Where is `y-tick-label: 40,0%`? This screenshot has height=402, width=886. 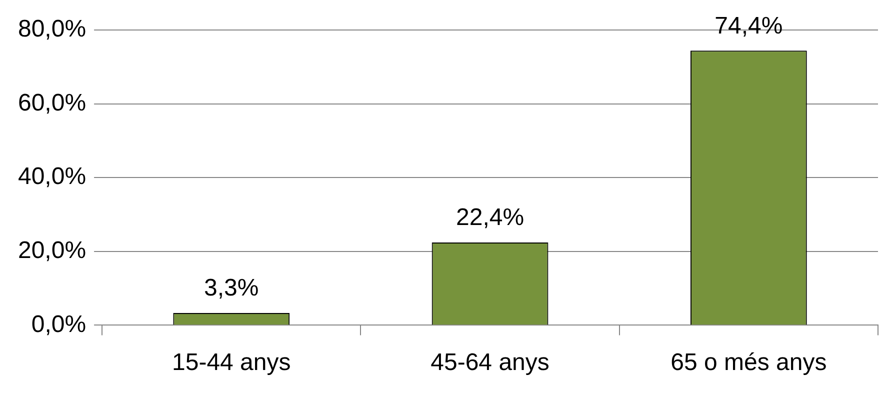 y-tick-label: 40,0% is located at coordinates (52, 176).